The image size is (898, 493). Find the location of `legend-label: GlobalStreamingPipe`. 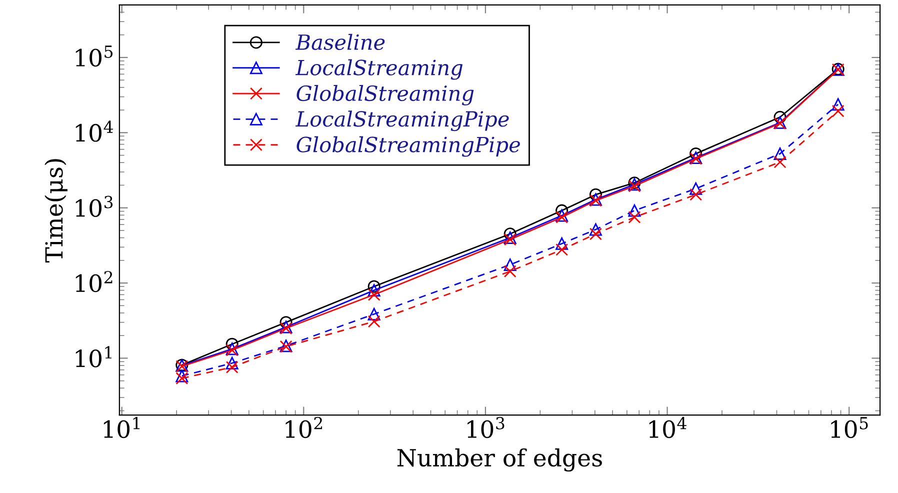

legend-label: GlobalStreamingPipe is located at coordinates (408, 146).